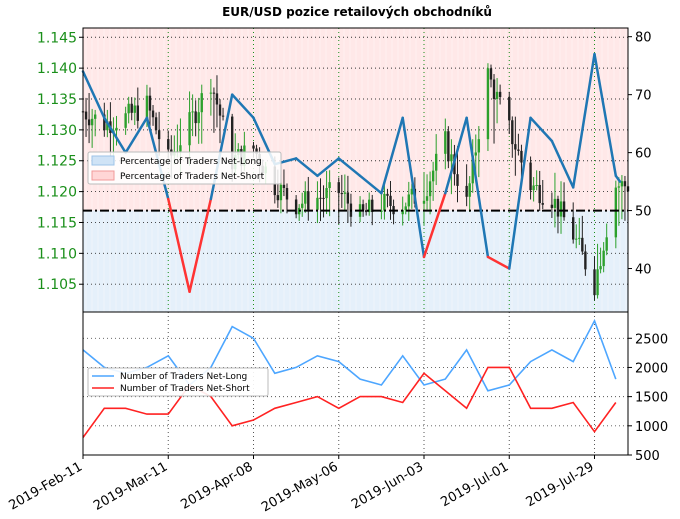 Image resolution: width=680 pixels, height=519 pixels. I want to click on left-axis-tick-label: 1.130, so click(57, 131).